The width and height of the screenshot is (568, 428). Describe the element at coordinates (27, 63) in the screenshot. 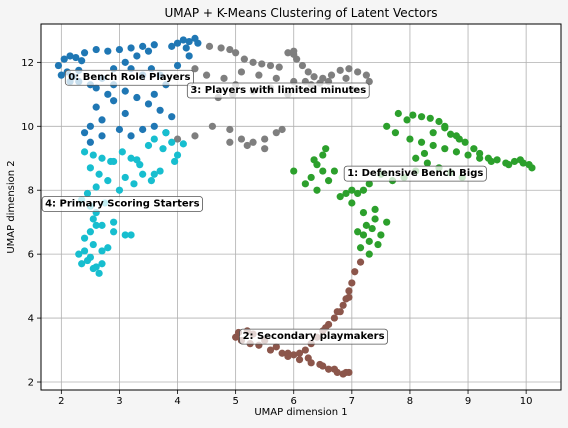

I see `y-tick-label: 12` at that location.